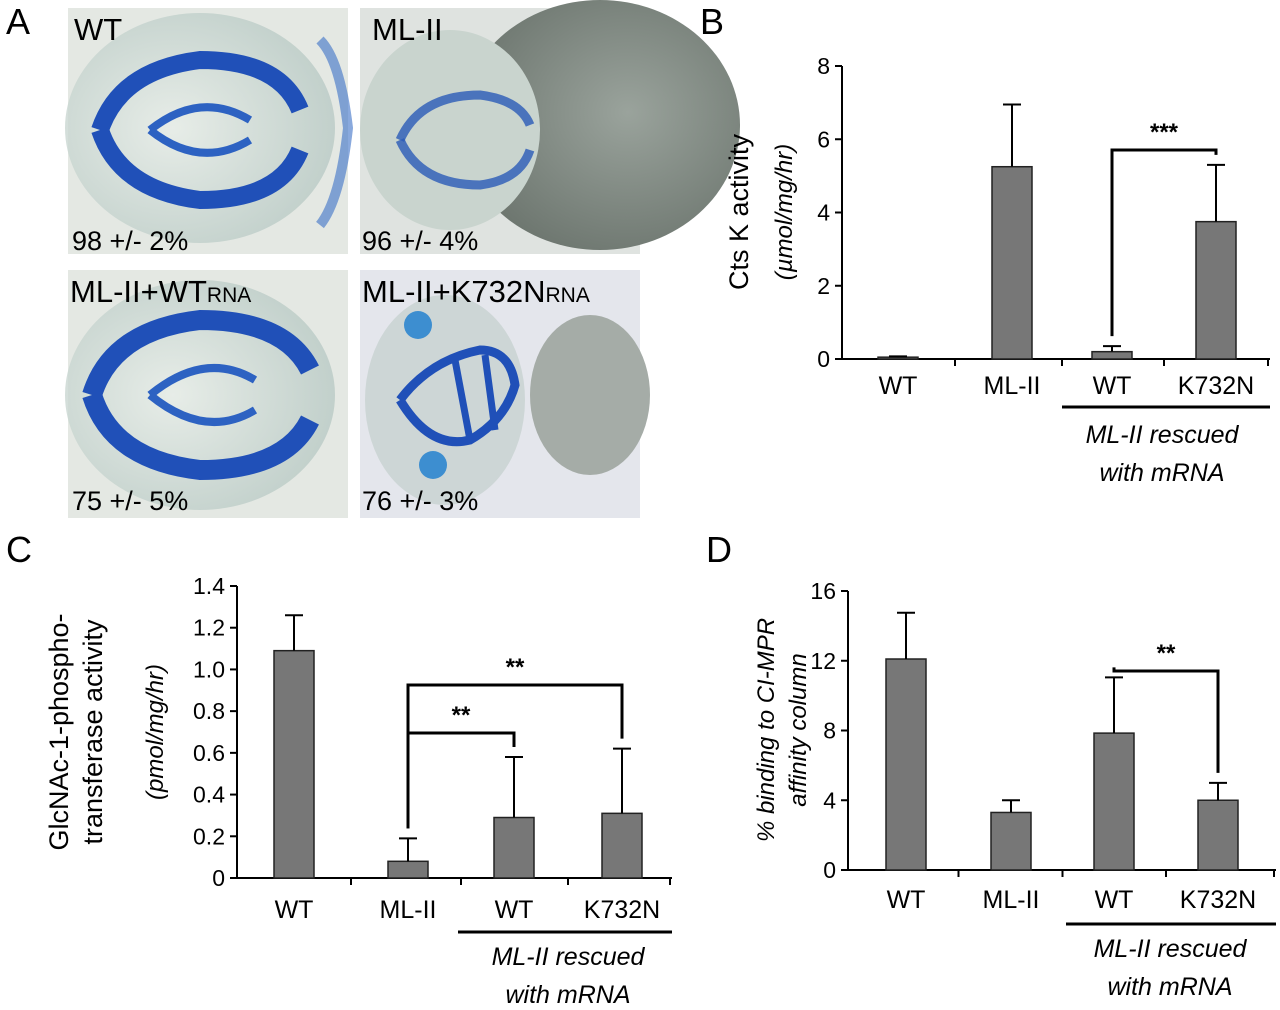 The width and height of the screenshot is (1280, 1010). I want to click on chart-c-category-label: ML-II, so click(408, 910).